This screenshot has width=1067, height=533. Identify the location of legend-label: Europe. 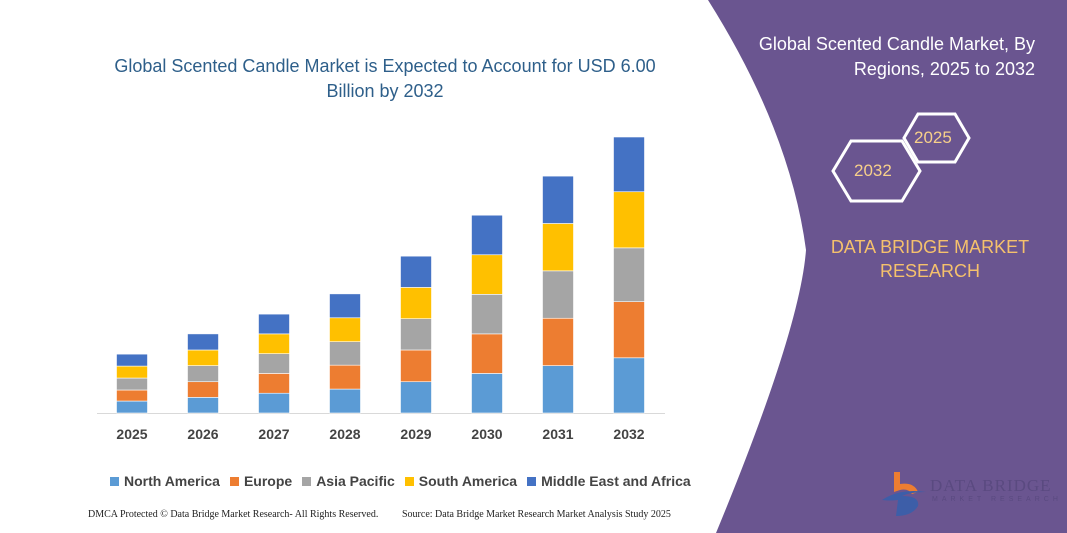
(268, 481).